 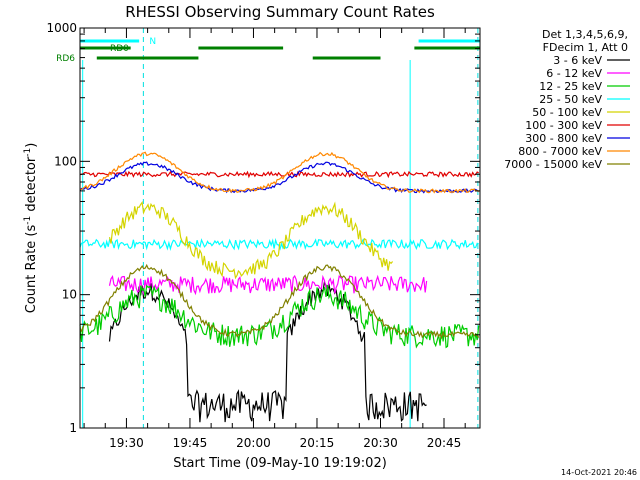 I want to click on flag-bar-label: RD0, so click(x=119, y=49).